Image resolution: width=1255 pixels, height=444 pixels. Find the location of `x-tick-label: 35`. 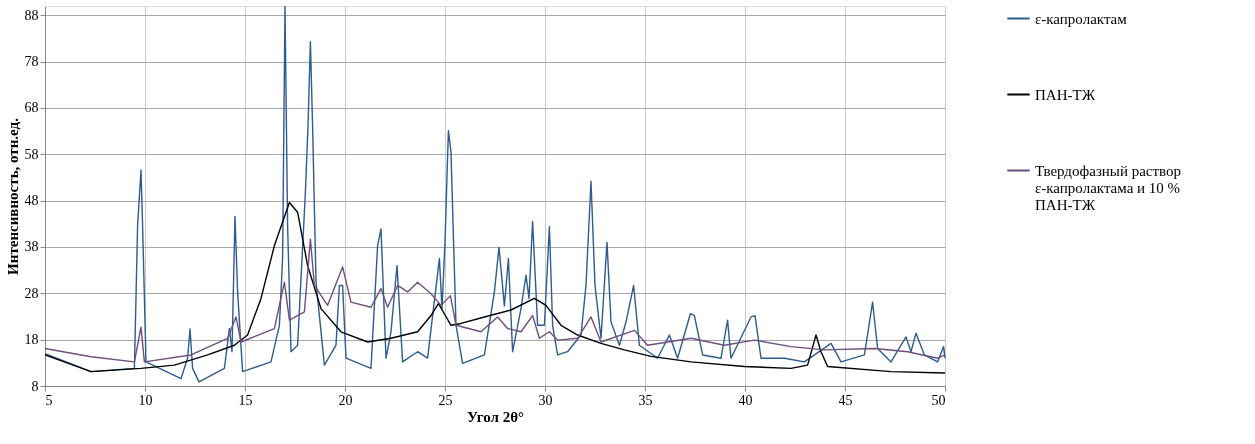

x-tick-label: 35 is located at coordinates (645, 400).